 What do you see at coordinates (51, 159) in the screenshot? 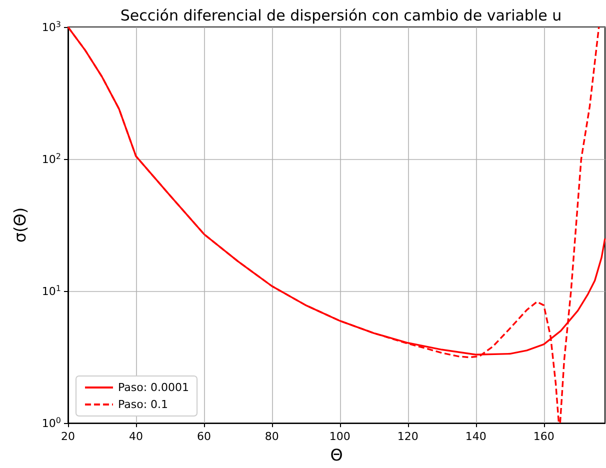
I see `y-tick-label: 10$^{2}$` at bounding box center [51, 159].